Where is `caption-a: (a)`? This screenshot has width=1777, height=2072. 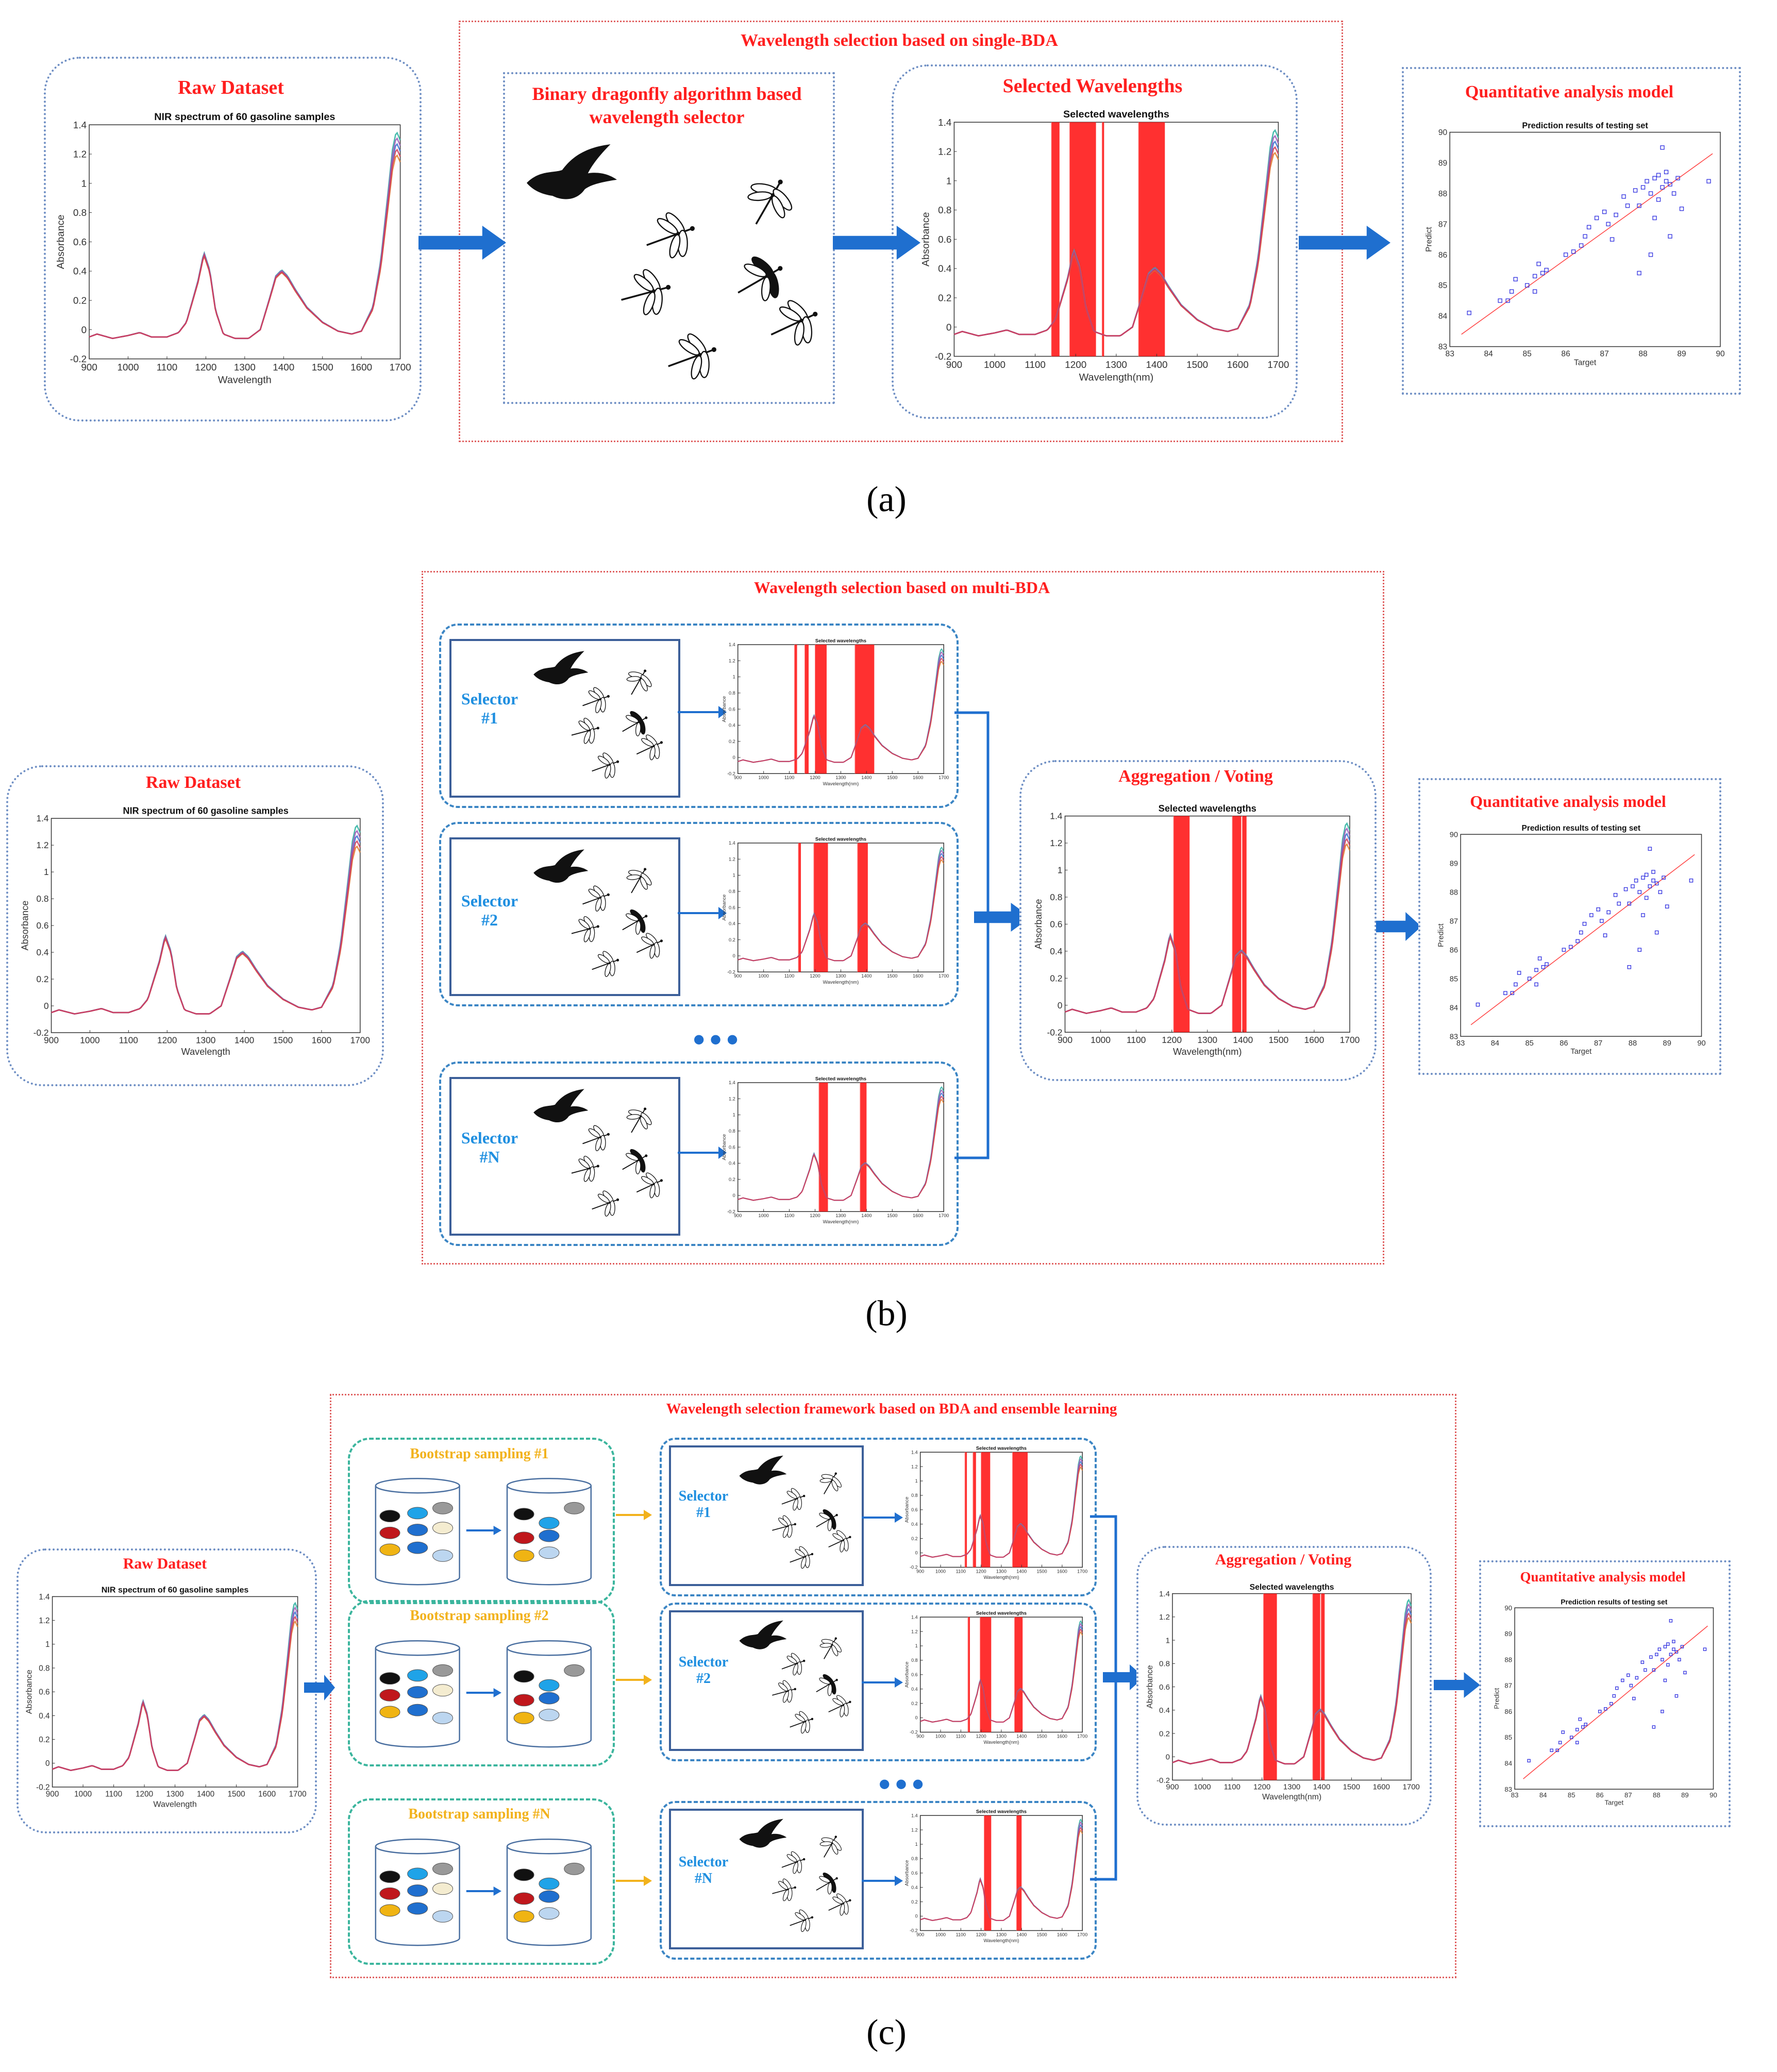 caption-a: (a) is located at coordinates (886, 500).